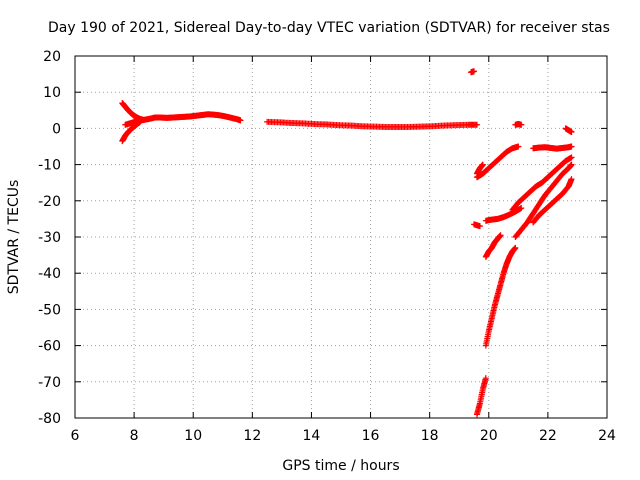  Describe the element at coordinates (493, 246) in the screenshot. I see `series-arc-o` at that location.